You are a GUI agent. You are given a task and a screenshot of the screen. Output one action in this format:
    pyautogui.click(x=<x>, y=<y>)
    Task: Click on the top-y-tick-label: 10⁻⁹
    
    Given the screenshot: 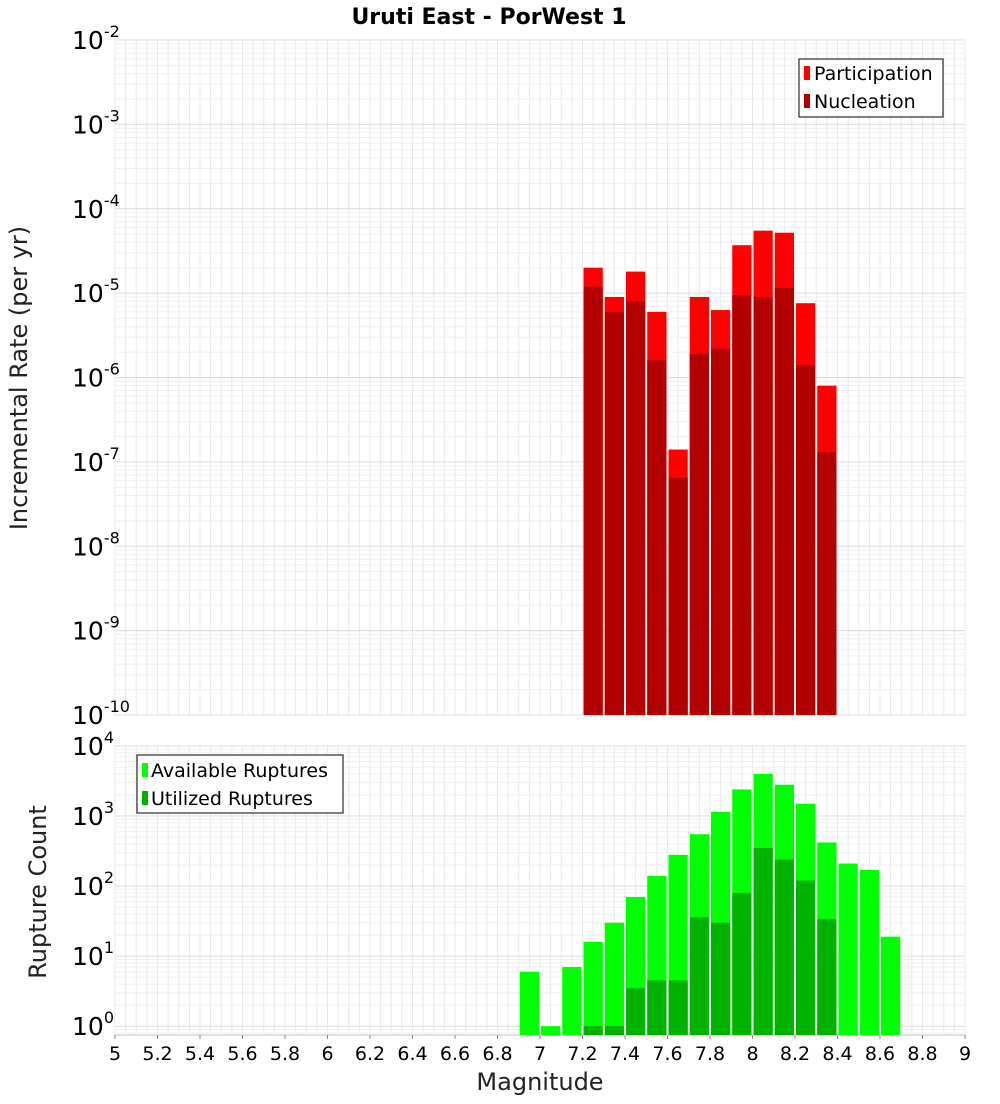 What is the action you would take?
    pyautogui.click(x=96, y=629)
    